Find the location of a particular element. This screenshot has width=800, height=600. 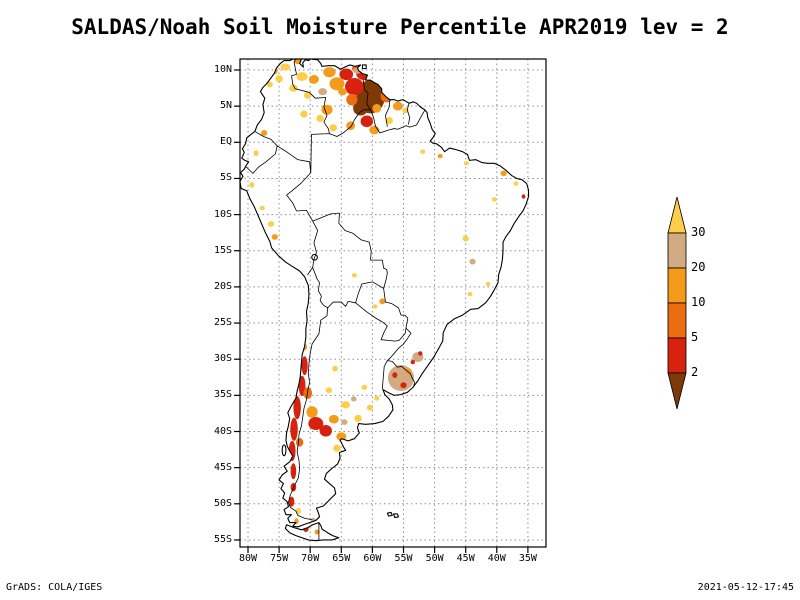

lat-tick-label: 45S is located at coordinates (222, 467).